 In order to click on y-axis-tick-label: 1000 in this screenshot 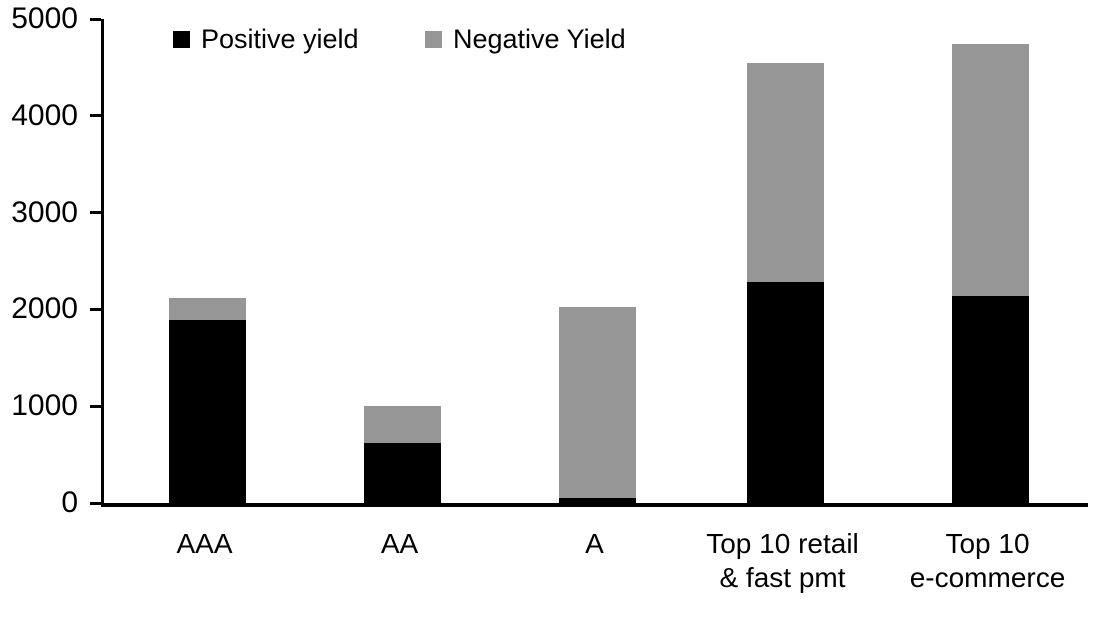, I will do `click(44, 406)`.